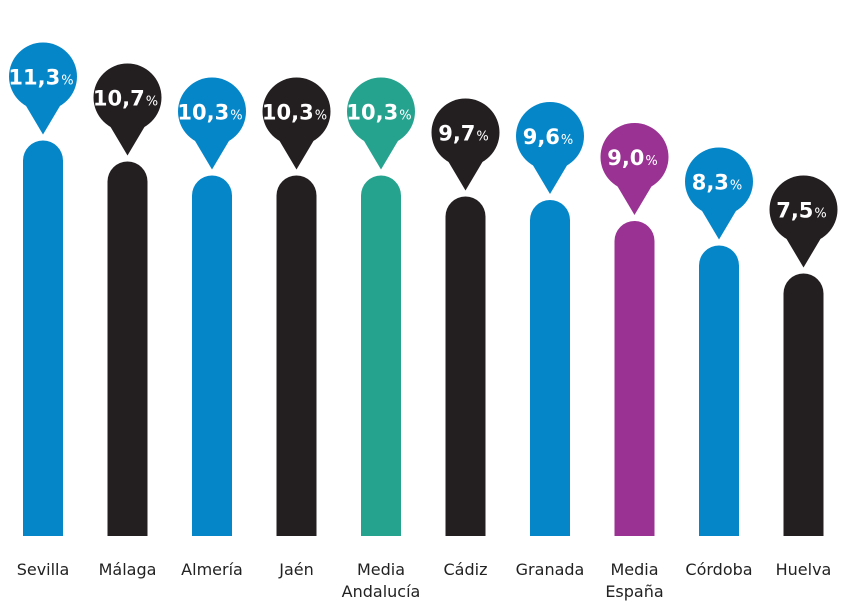 This screenshot has width=841, height=606. I want to click on value-bubble: 11,3%, so click(42, 88).